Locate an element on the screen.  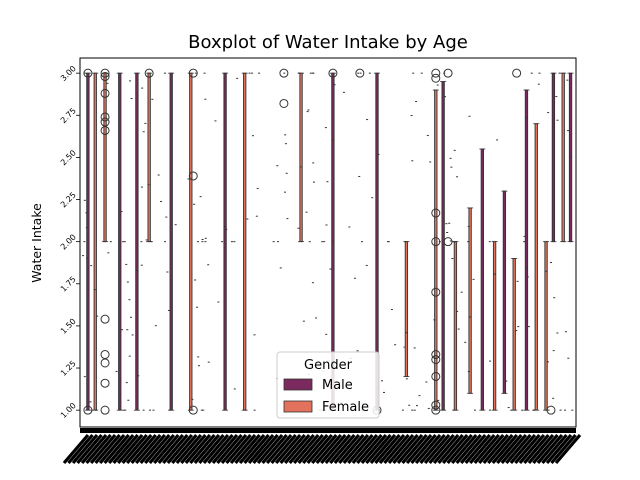
legend-label-female: Female is located at coordinates (345, 407).